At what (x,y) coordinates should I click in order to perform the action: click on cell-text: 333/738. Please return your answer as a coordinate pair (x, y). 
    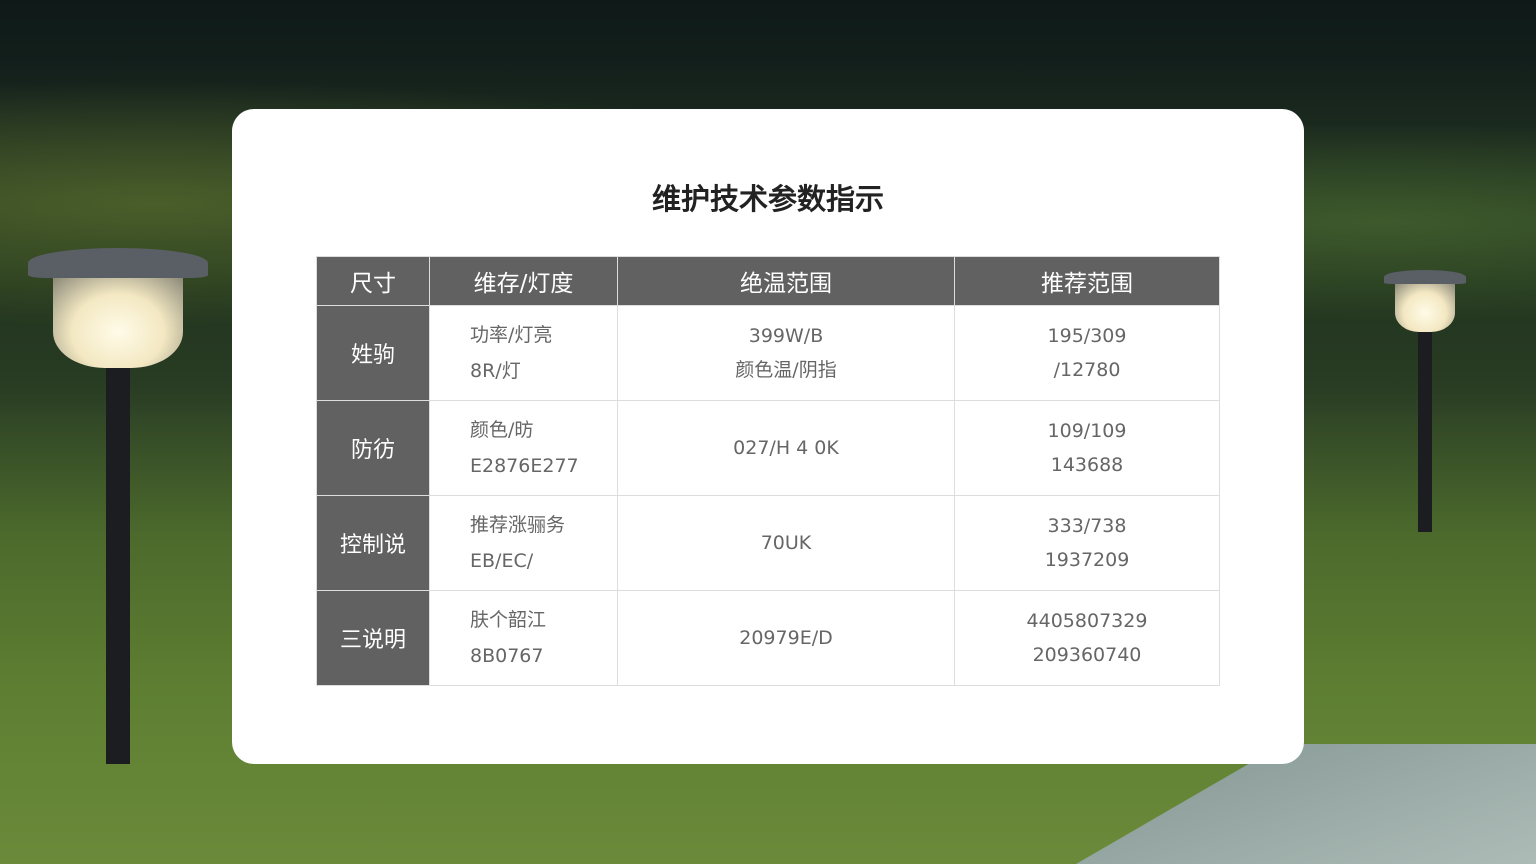
    Looking at the image, I should click on (1087, 526).